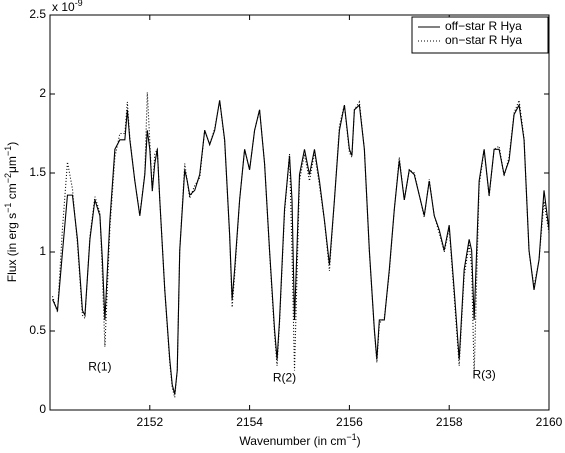 The image size is (565, 453). Describe the element at coordinates (37, 172) in the screenshot. I see `y-tick-label: 1.5` at that location.